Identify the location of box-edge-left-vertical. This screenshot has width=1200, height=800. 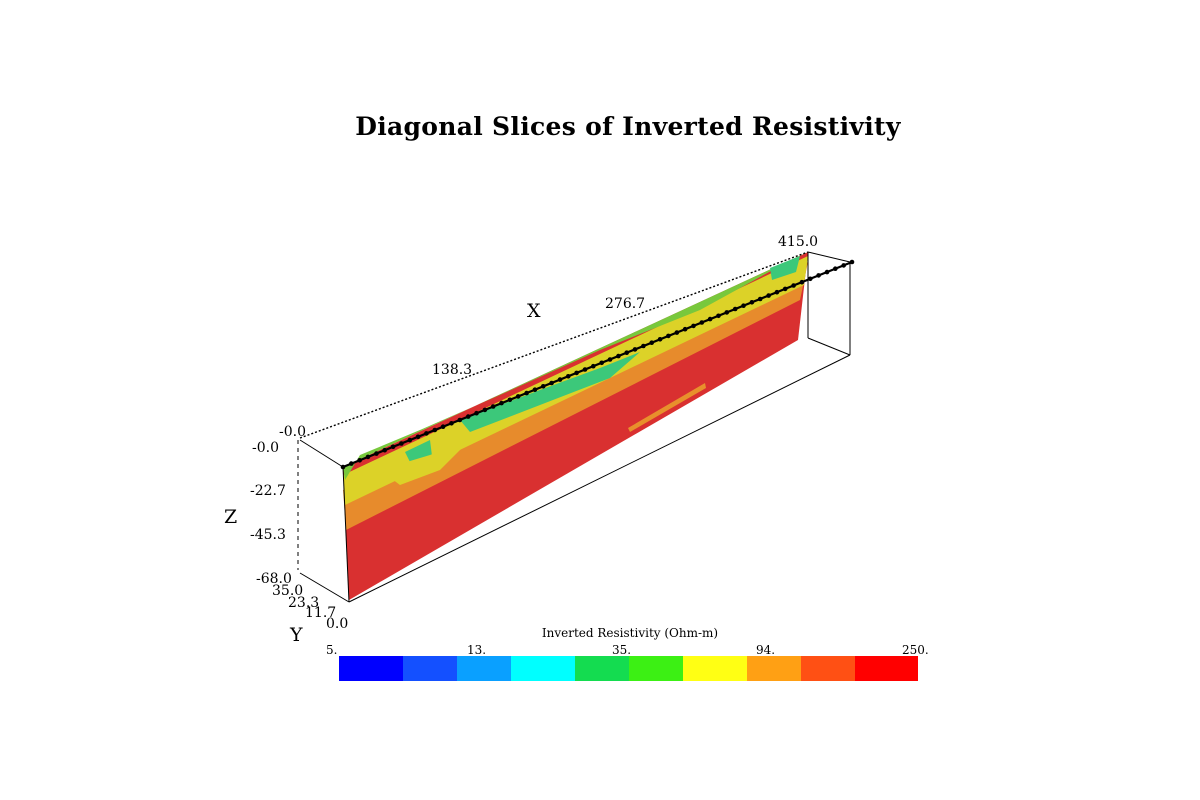
(346, 534).